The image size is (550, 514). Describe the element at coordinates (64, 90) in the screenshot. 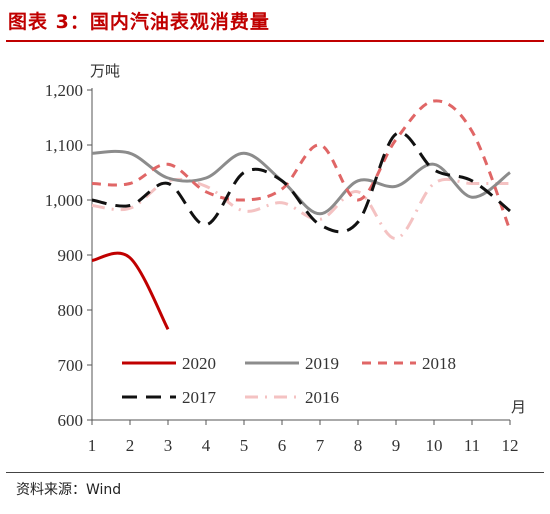

I see `y-tick-label: 1,200` at that location.